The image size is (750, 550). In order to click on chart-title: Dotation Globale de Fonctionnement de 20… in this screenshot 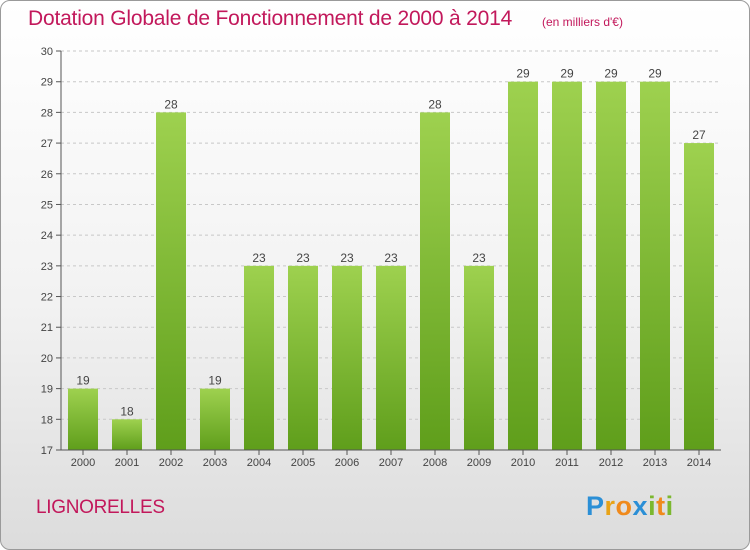, I will do `click(270, 18)`.